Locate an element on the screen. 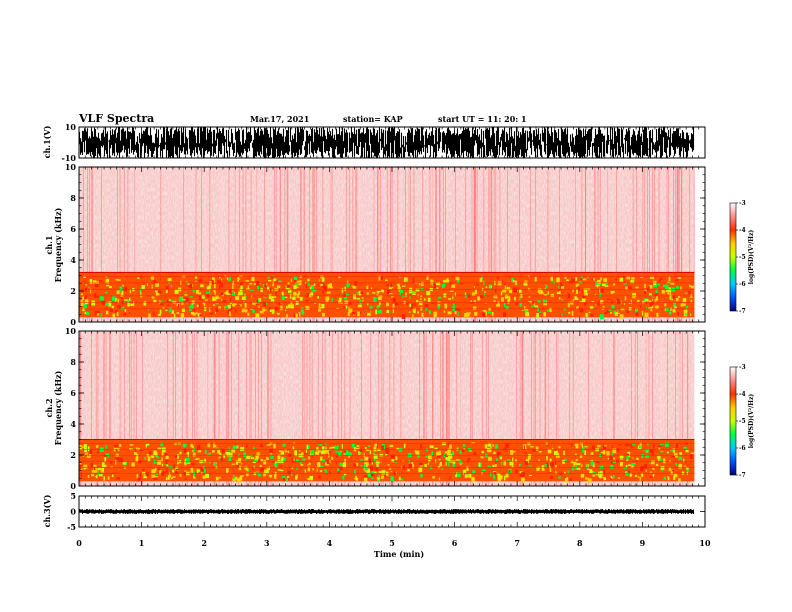 The image size is (792, 612). ch1-waveform-ylabel: ch.1(V) is located at coordinates (47, 141).